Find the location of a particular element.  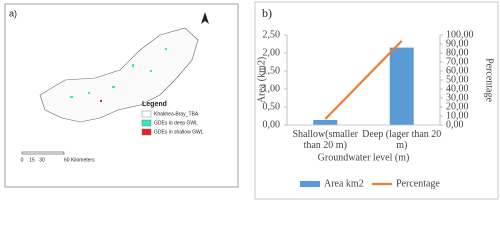

y2-tick-label: 100,00 is located at coordinates (460, 34).